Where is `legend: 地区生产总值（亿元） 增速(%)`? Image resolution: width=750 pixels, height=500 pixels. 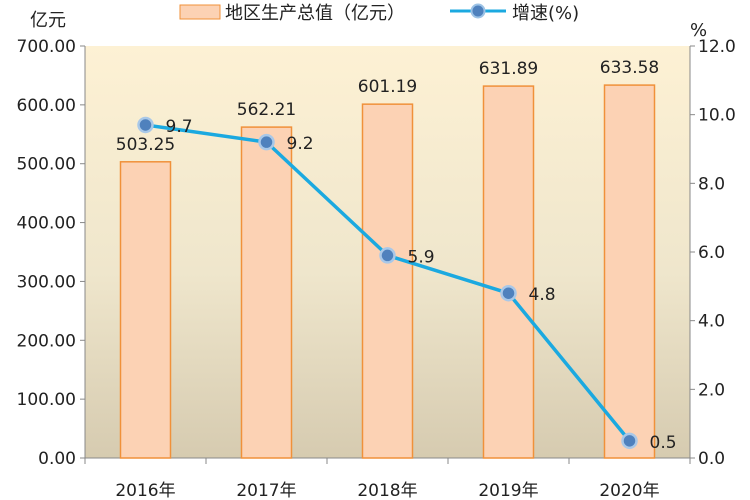 legend: 地区生产总值（亿元） 增速(%) is located at coordinates (379, 13).